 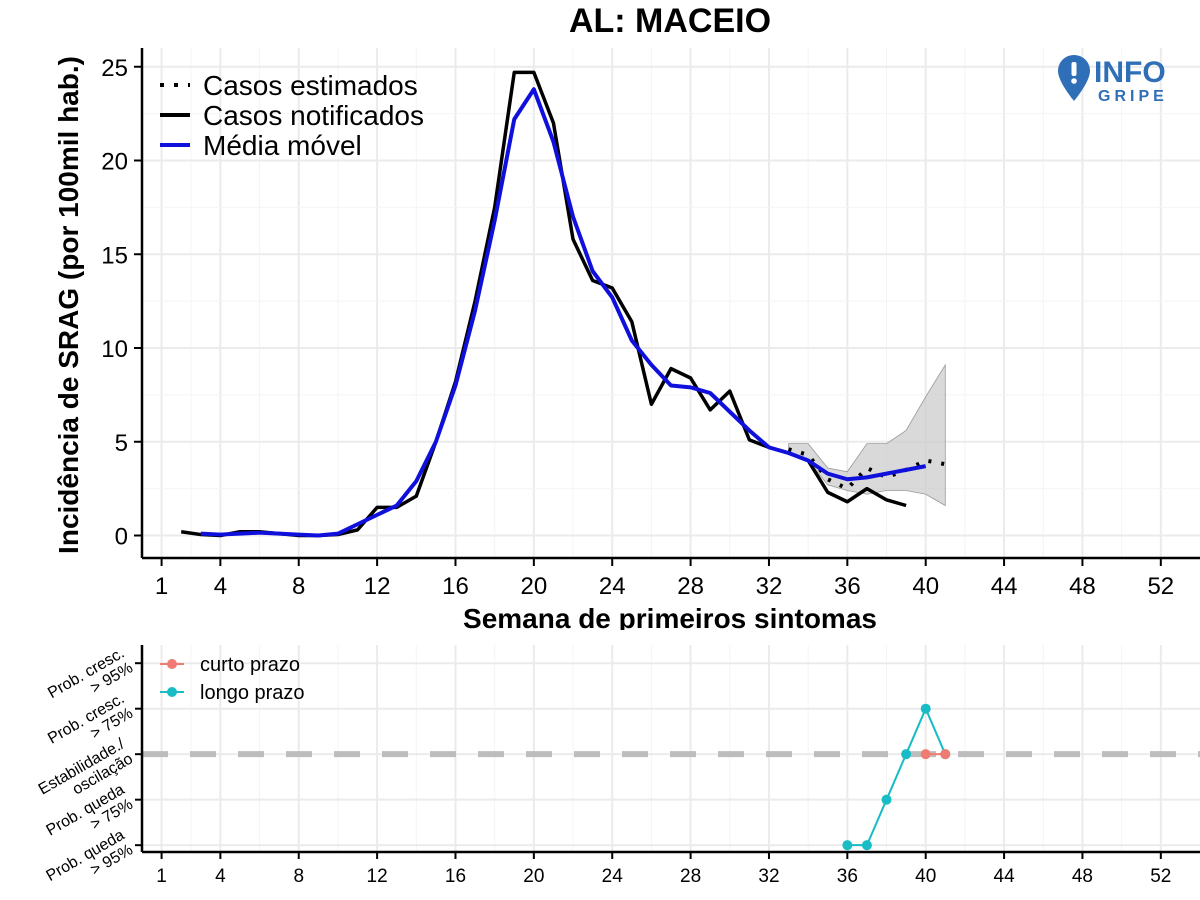 What do you see at coordinates (377, 876) in the screenshot?
I see `trend-x-tick-label: 12` at bounding box center [377, 876].